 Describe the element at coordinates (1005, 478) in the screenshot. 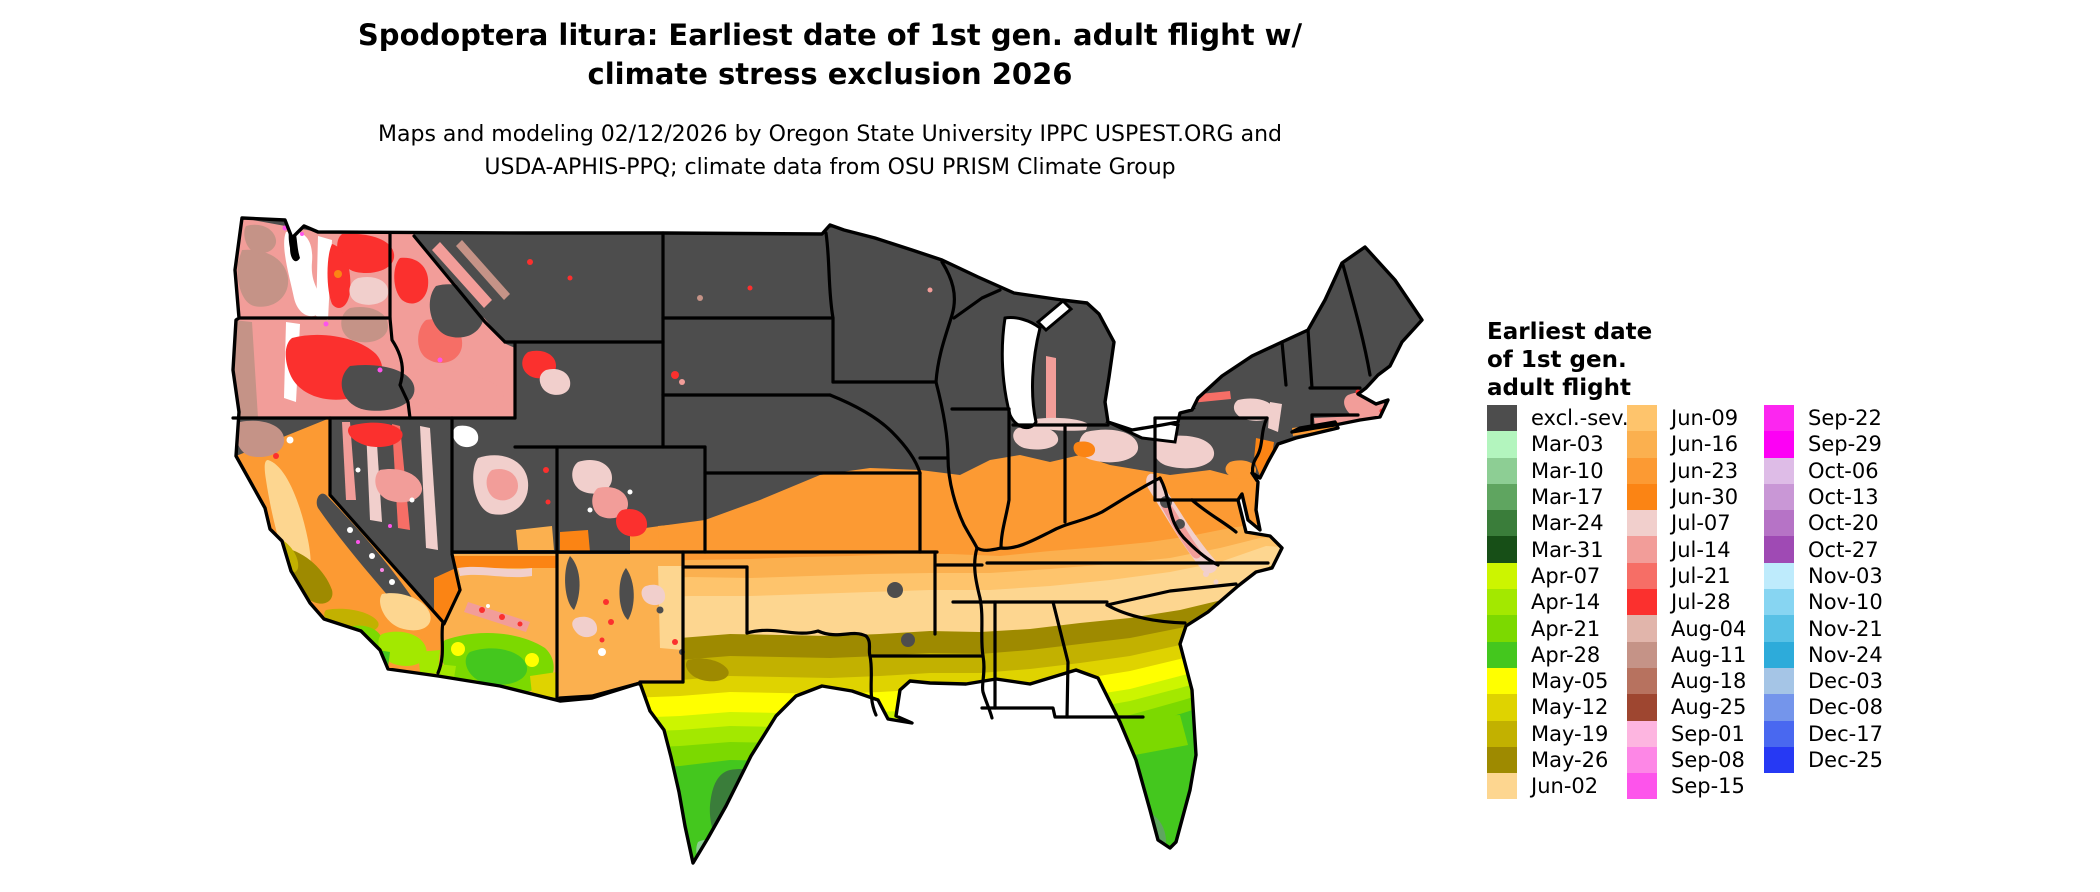

I see `border-il-in` at that location.